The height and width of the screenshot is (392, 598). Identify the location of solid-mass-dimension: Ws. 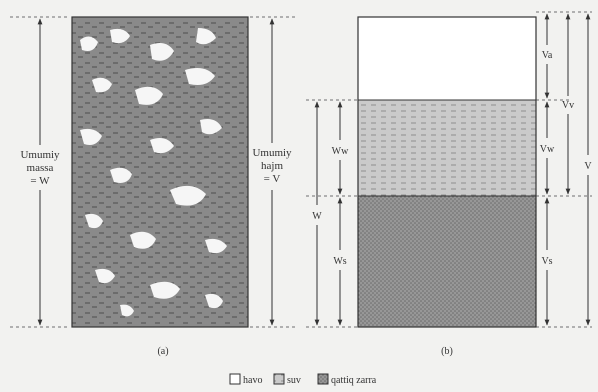
(340, 261).